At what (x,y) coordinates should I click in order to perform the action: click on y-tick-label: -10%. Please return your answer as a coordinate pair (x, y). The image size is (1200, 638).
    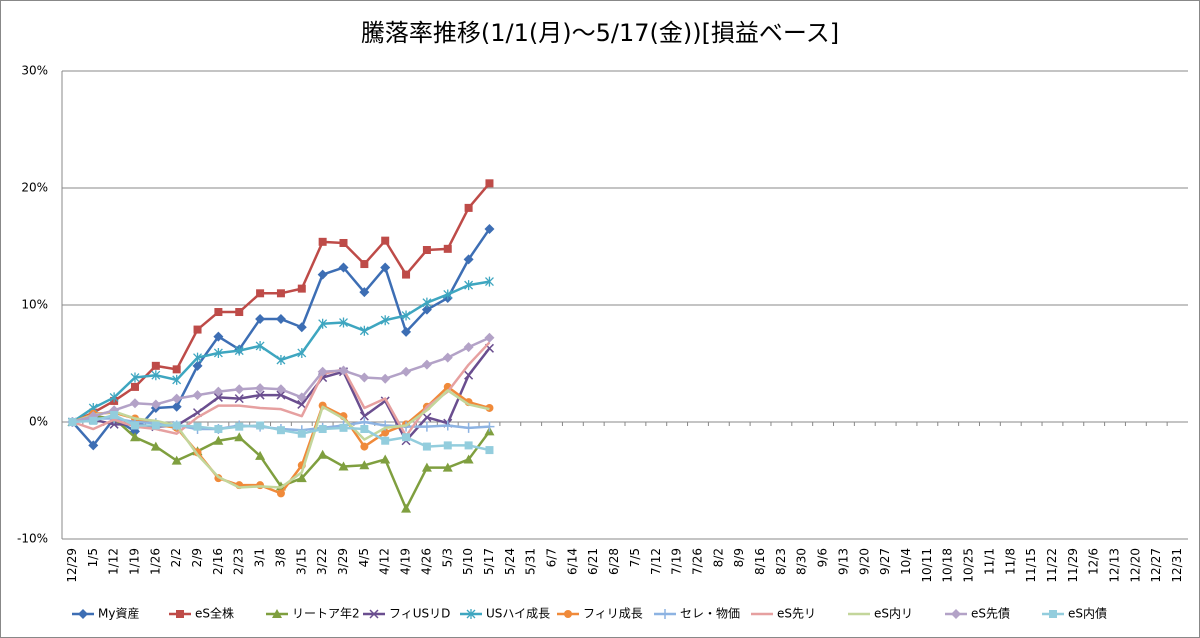
    Looking at the image, I should click on (32, 539).